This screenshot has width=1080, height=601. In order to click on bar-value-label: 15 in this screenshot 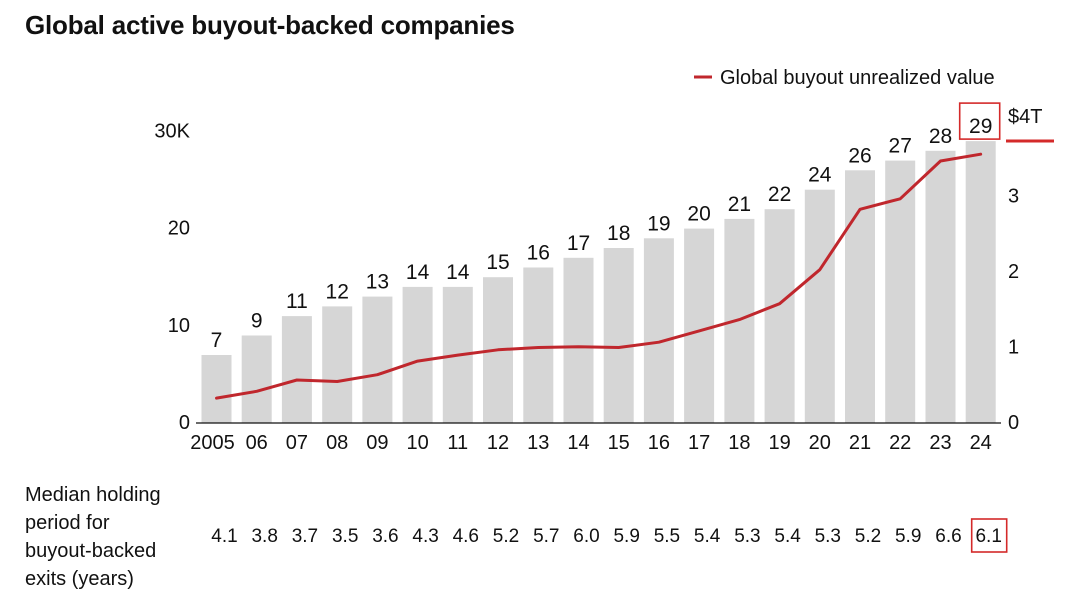, I will do `click(497, 262)`.